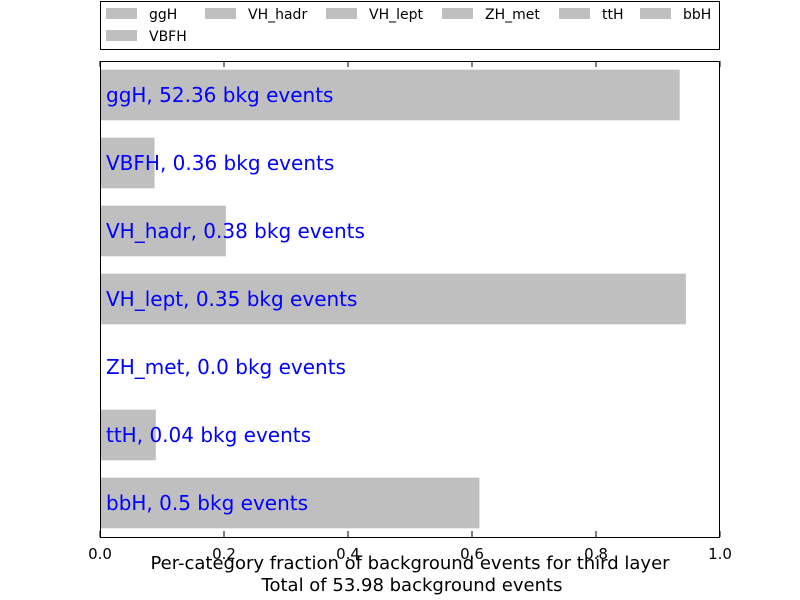 The width and height of the screenshot is (800, 600). I want to click on legend-swatch-VH_lept, so click(341, 13).